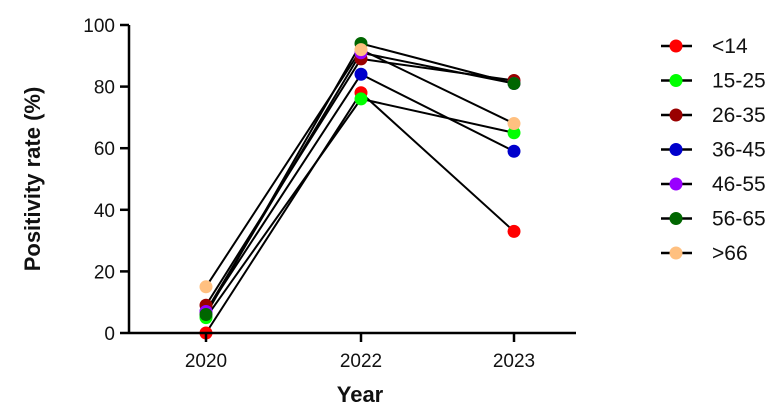 The width and height of the screenshot is (776, 410). I want to click on x-tick-label: 2022, so click(361, 361).